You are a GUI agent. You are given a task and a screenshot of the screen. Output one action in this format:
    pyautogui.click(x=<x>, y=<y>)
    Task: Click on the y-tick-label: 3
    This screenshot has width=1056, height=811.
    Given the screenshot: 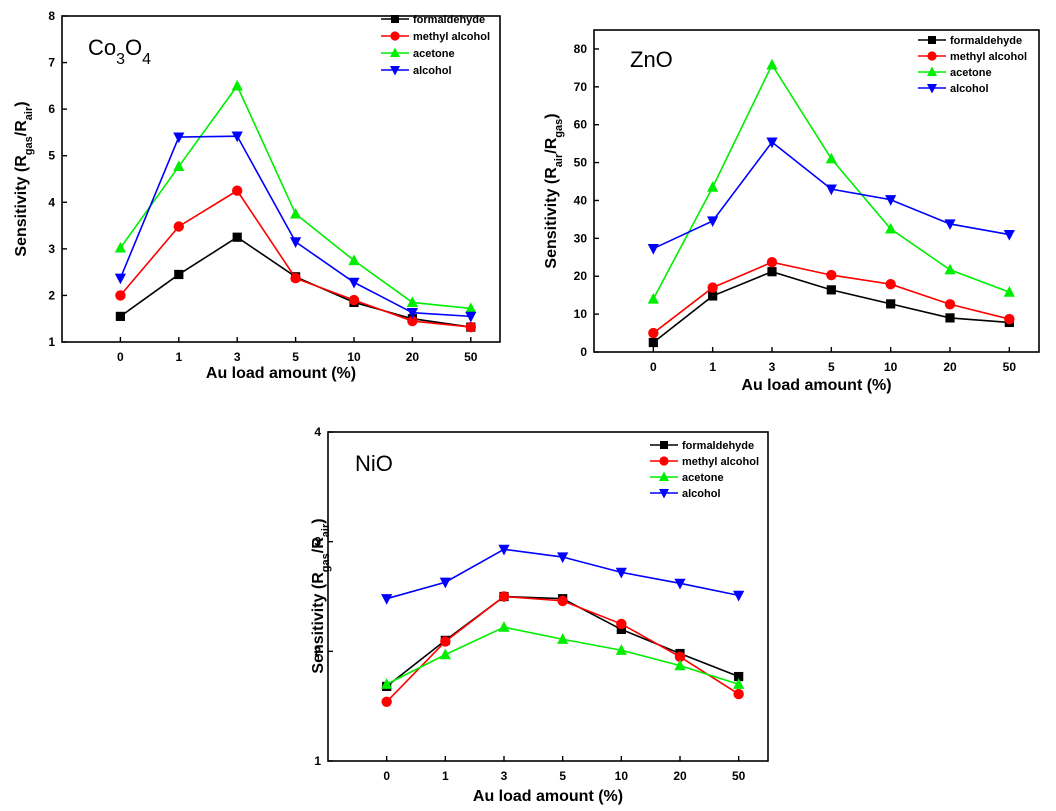 What is the action you would take?
    pyautogui.click(x=317, y=542)
    